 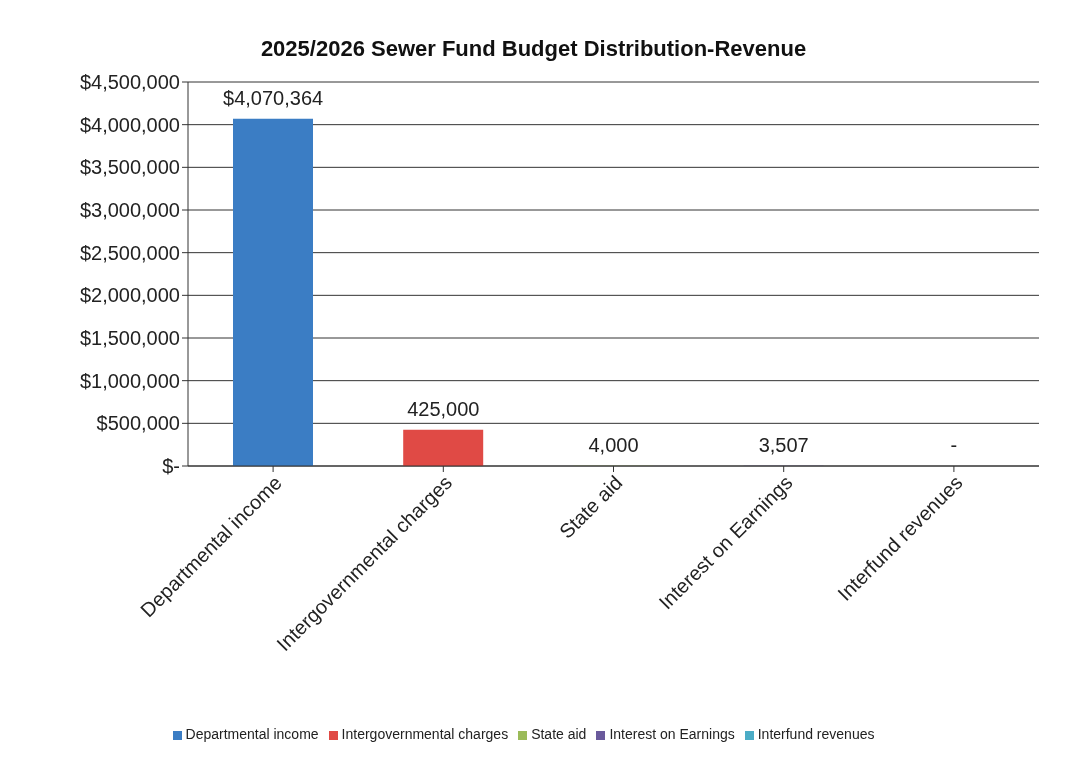 What do you see at coordinates (129, 210) in the screenshot?
I see `y-tick-label: $3,000,000` at bounding box center [129, 210].